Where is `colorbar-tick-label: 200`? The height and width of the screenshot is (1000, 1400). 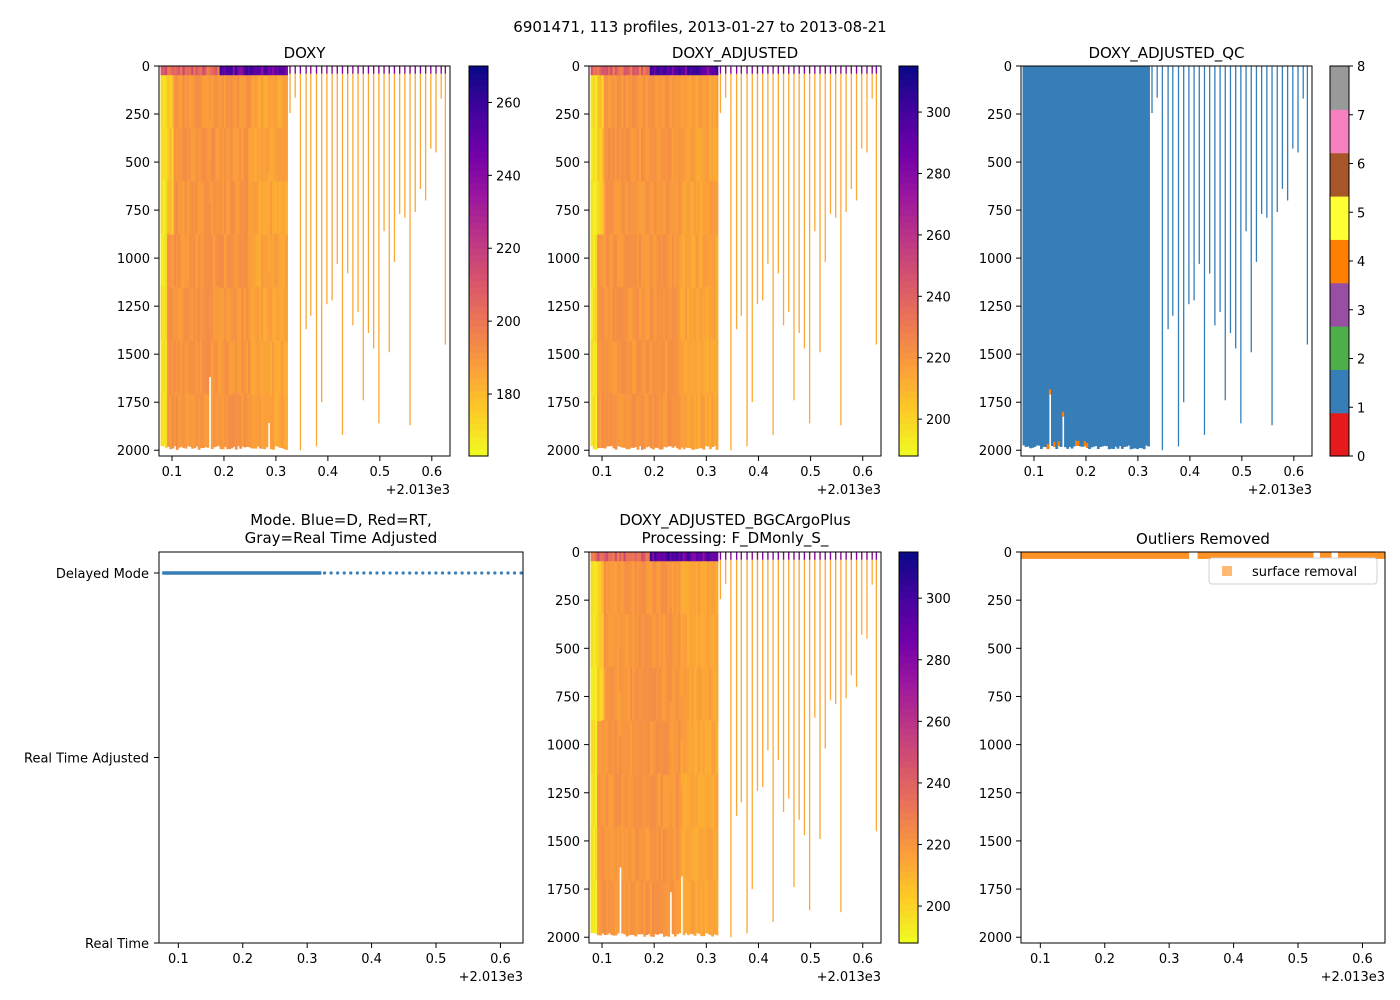
colorbar-tick-label: 200 is located at coordinates (938, 420).